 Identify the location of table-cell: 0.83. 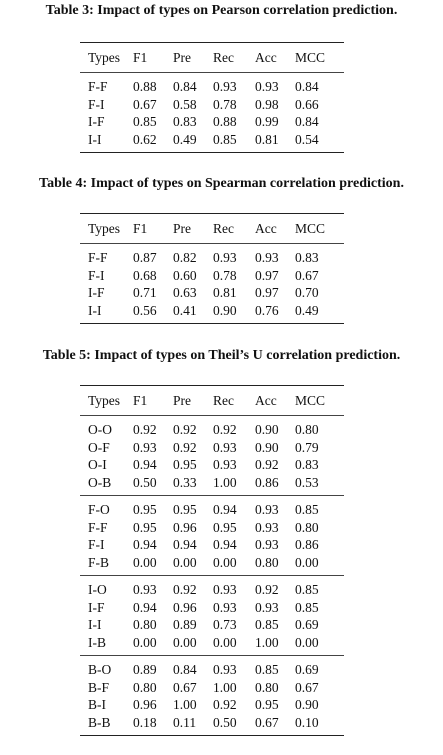
(307, 464).